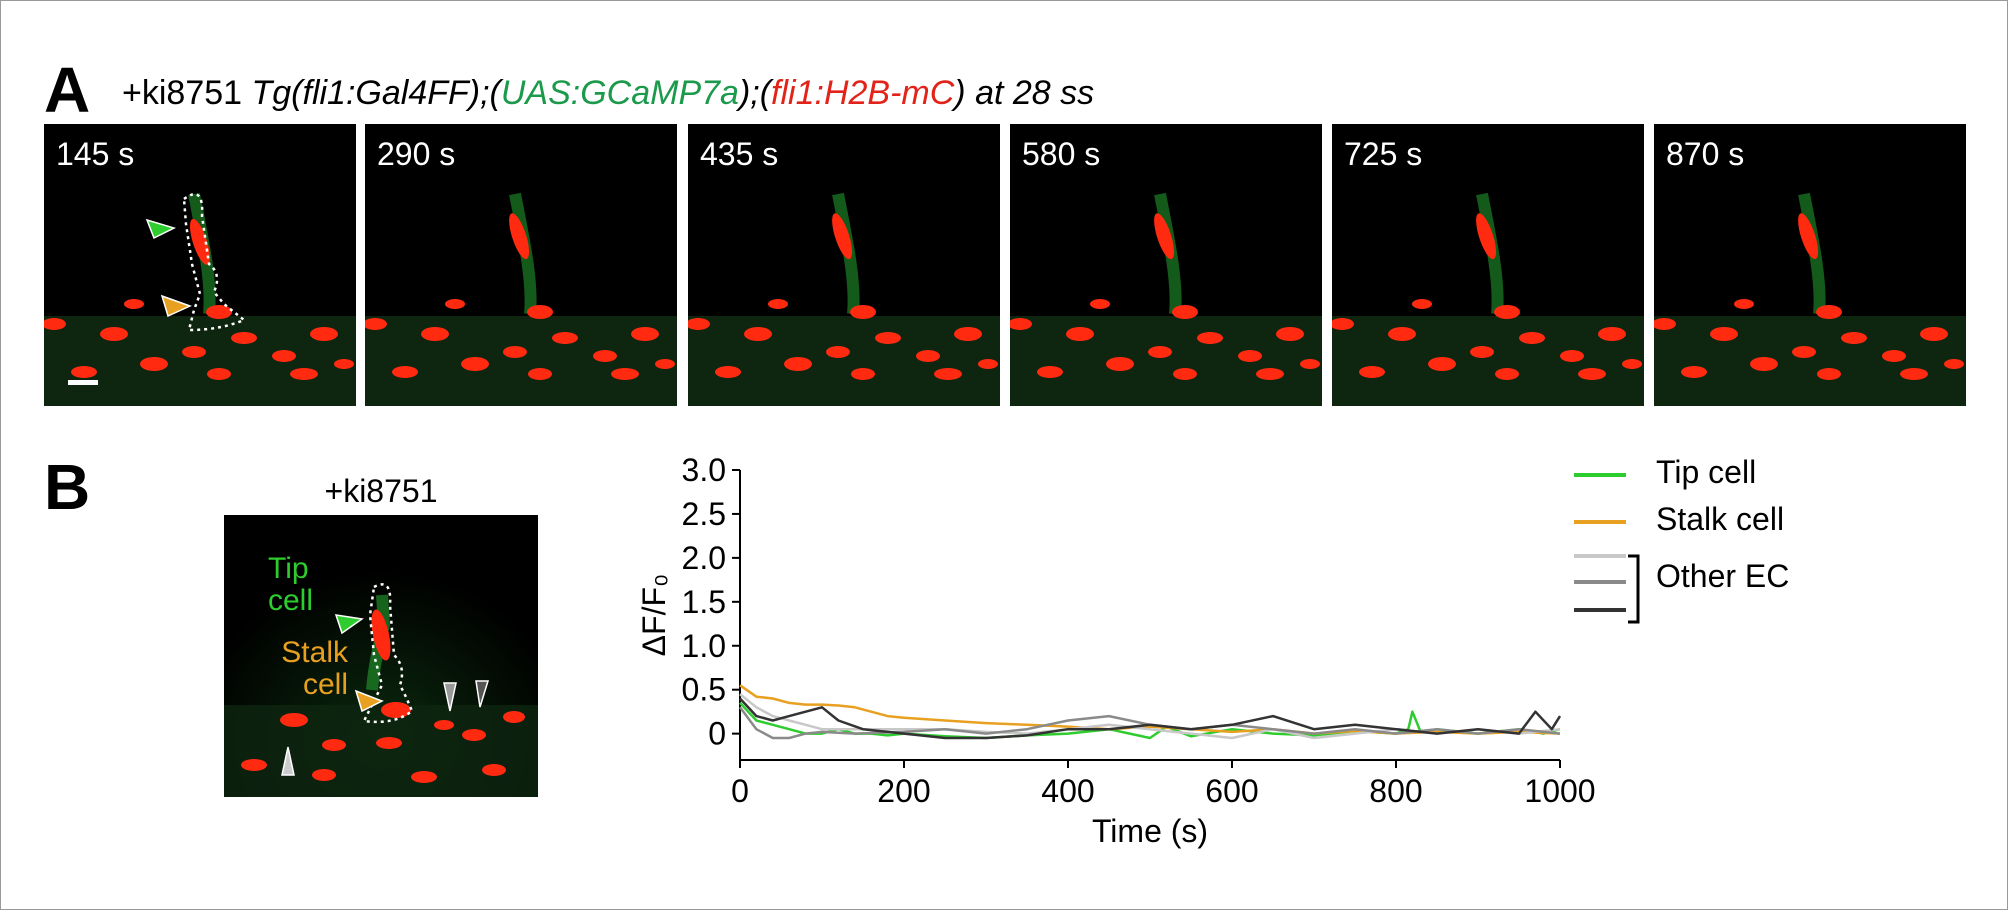 This screenshot has height=910, width=2008. I want to click on timelapse-frame: 145 s, so click(200, 265).